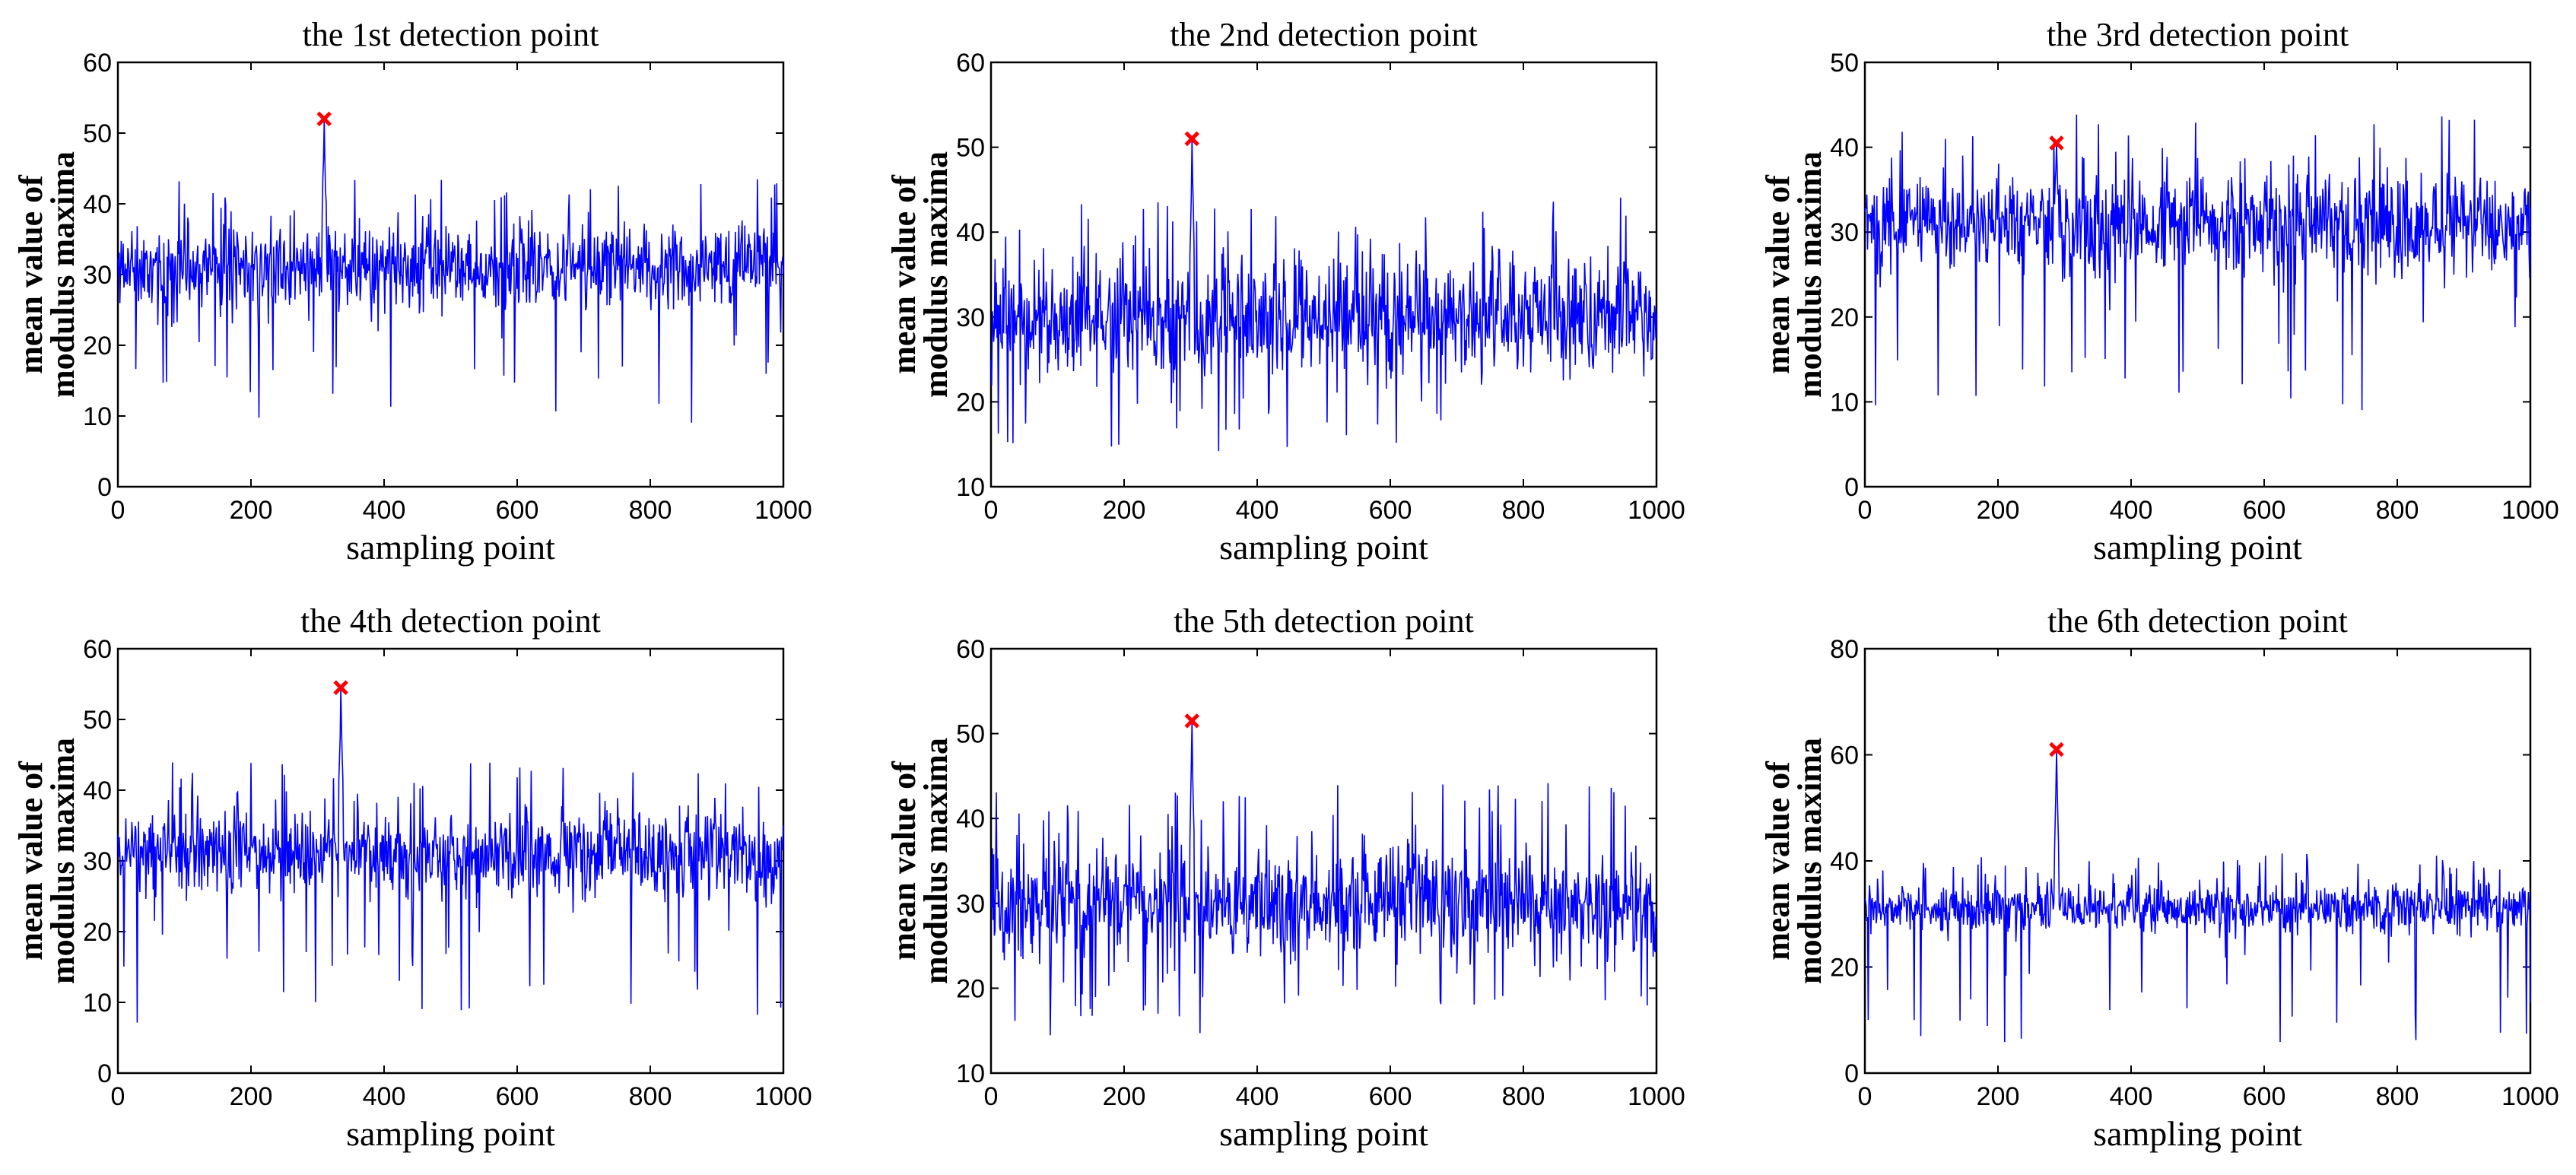 This screenshot has width=2576, height=1175. I want to click on chart-title: the 1st detection point, so click(451, 34).